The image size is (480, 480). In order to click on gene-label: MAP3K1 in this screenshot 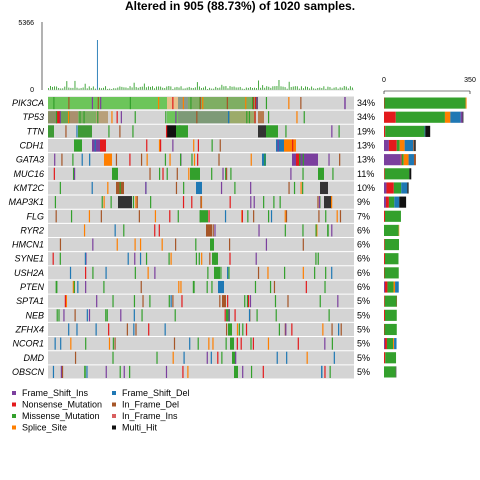, I will do `click(26, 202)`.